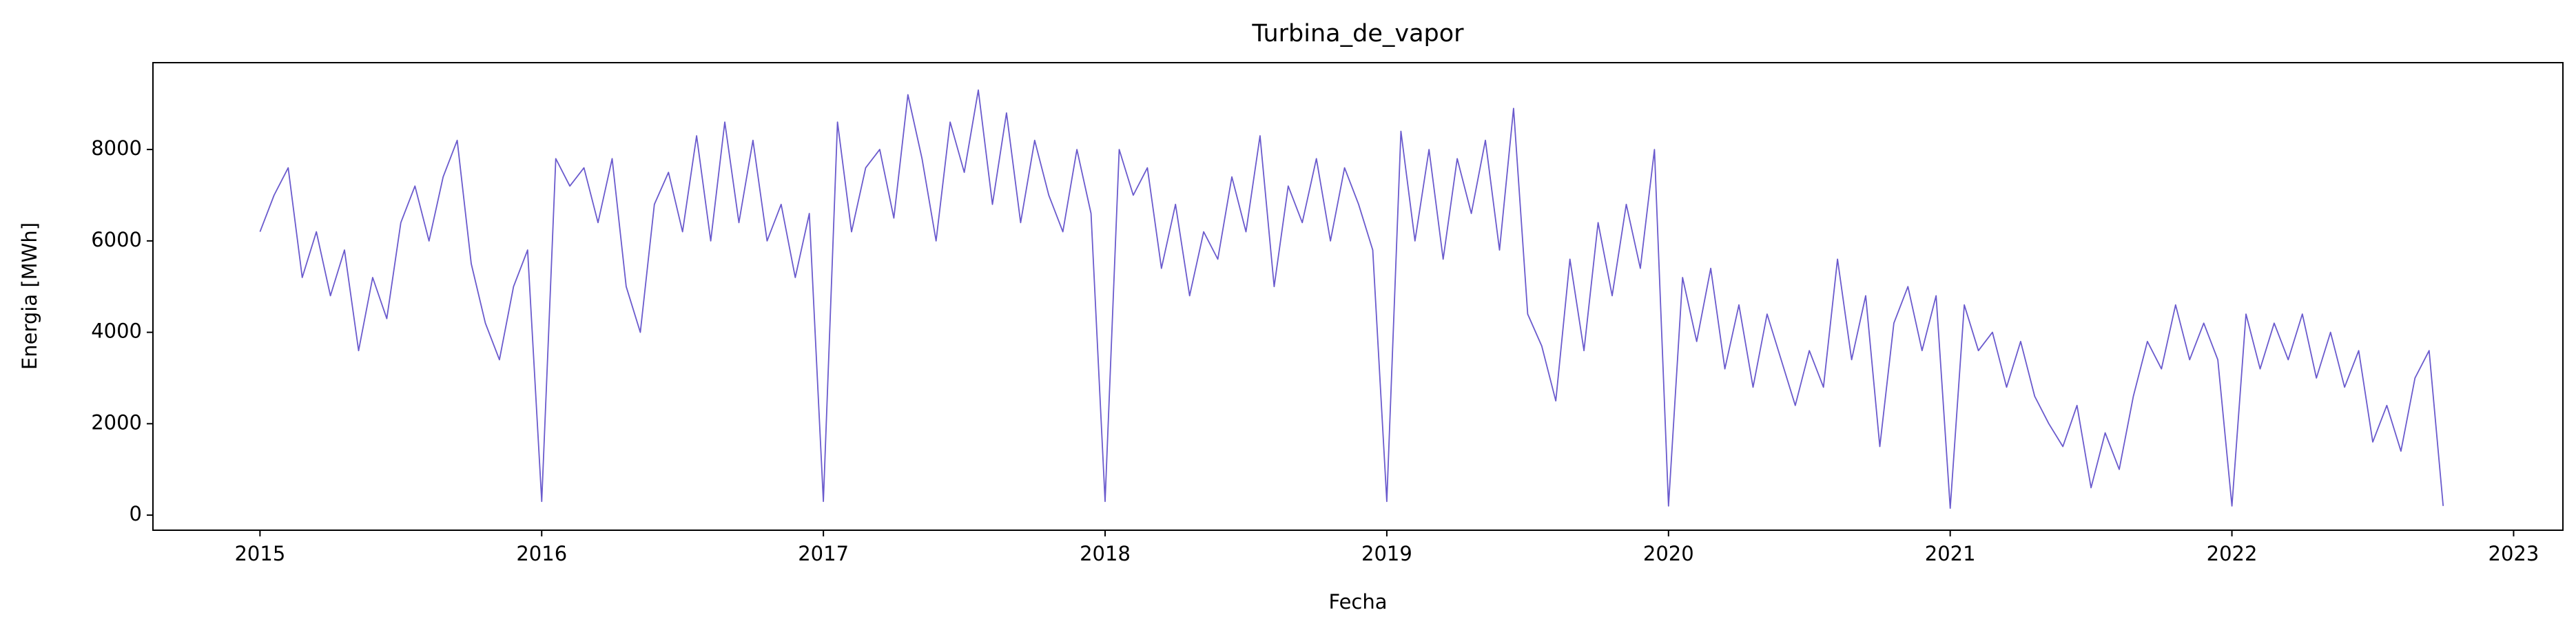  Describe the element at coordinates (116, 240) in the screenshot. I see `y-tick-label: 6000` at that location.